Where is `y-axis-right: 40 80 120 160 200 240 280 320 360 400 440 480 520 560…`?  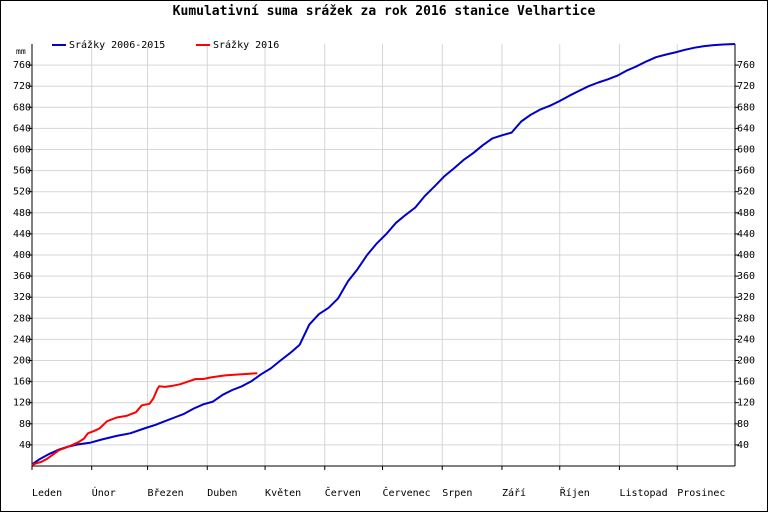
y-axis-right: 40 80 120 160 200 240 280 320 360 400 440 480 520 560… is located at coordinates (746, 255).